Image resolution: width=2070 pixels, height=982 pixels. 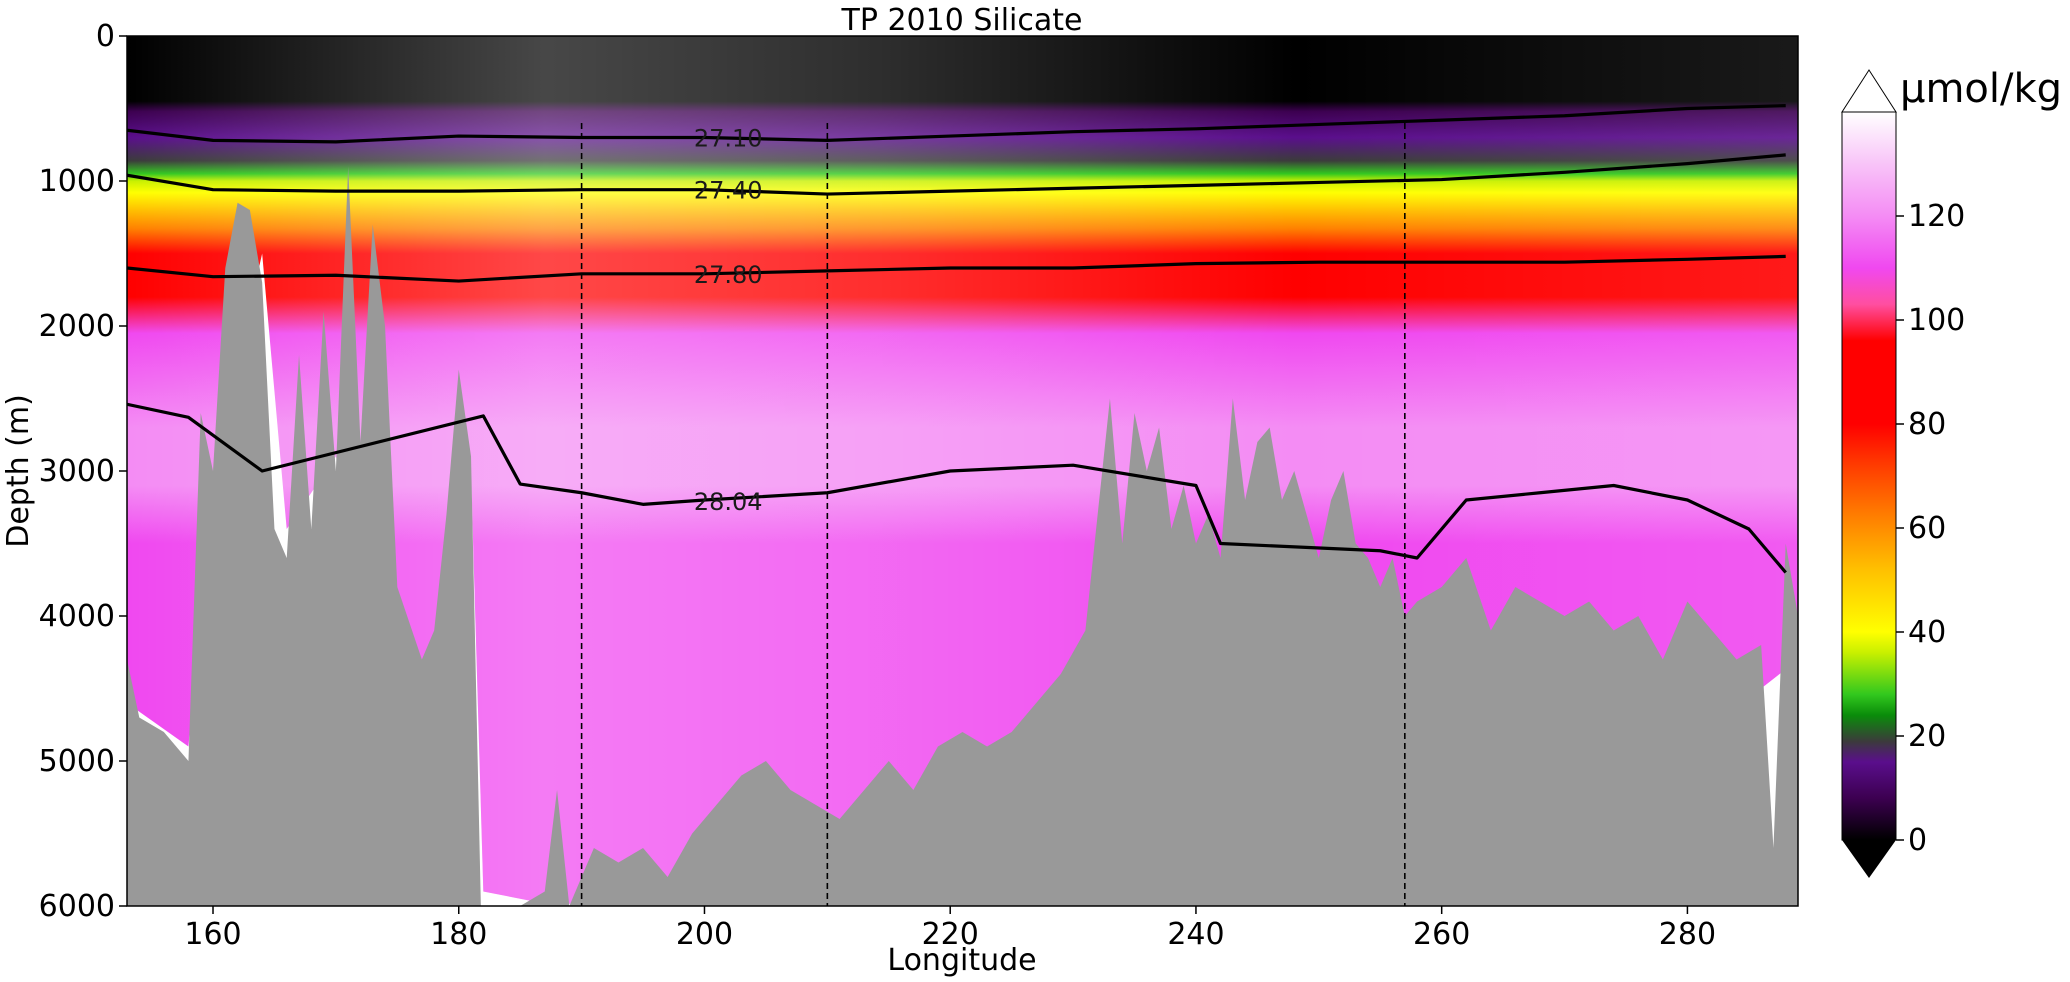 What do you see at coordinates (105, 36) in the screenshot?
I see `y-tick-label: 0` at bounding box center [105, 36].